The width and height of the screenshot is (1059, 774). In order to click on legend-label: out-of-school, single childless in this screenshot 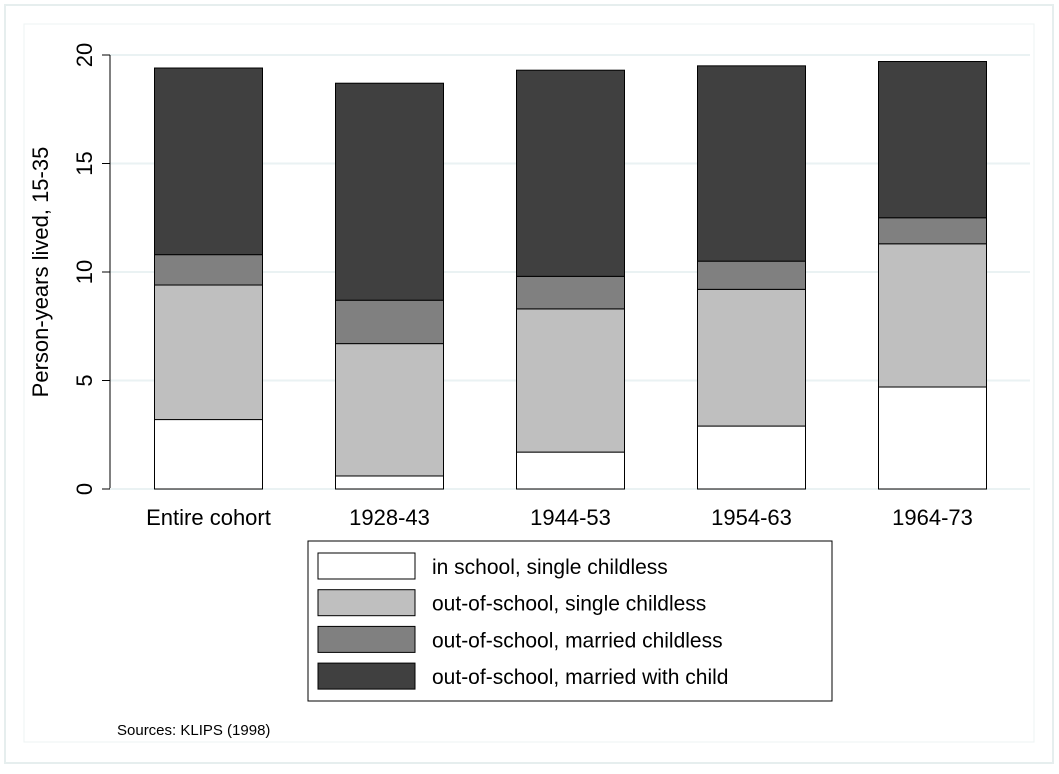, I will do `click(569, 604)`.